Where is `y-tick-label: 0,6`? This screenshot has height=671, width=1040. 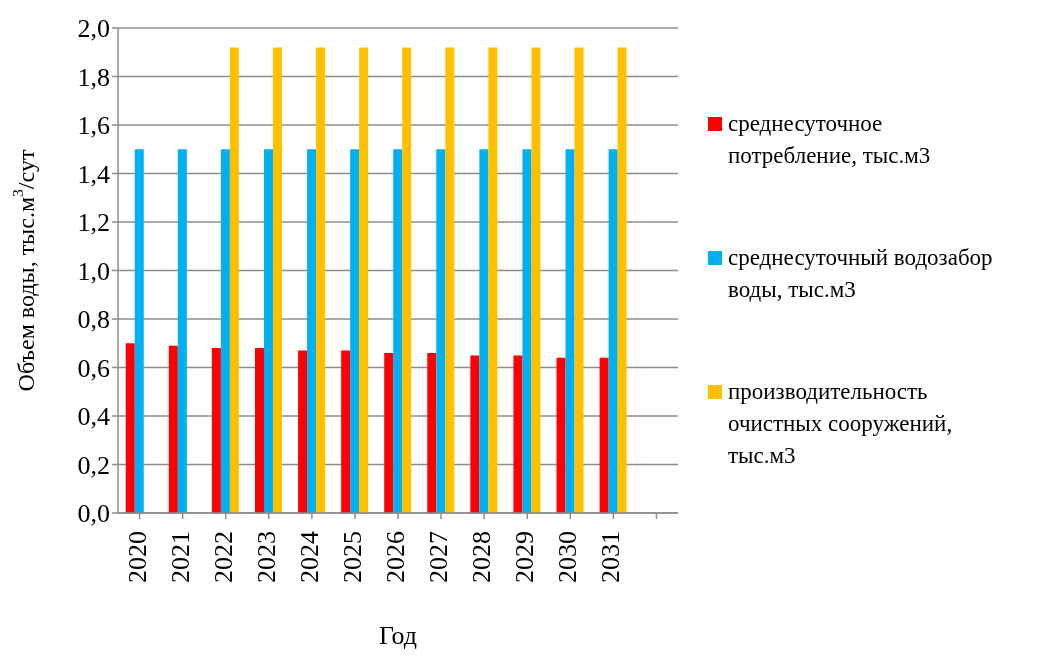
y-tick-label: 0,6 is located at coordinates (93, 368).